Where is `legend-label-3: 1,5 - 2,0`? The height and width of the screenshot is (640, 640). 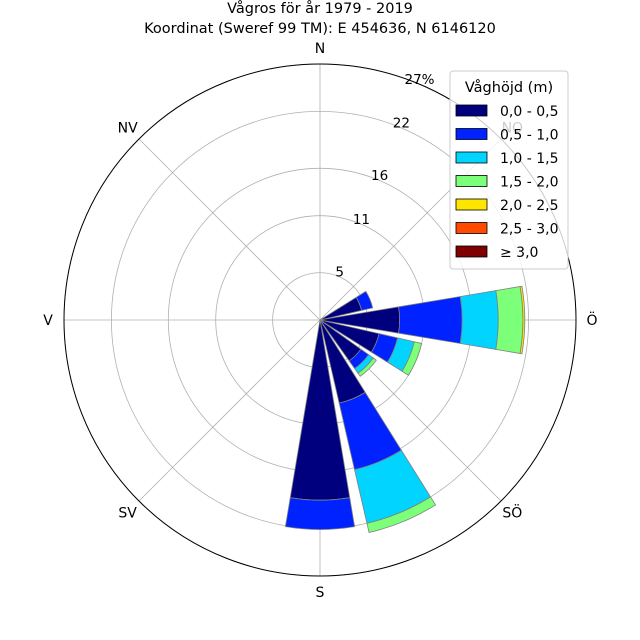
legend-label-3: 1,5 - 2,0 is located at coordinates (529, 183).